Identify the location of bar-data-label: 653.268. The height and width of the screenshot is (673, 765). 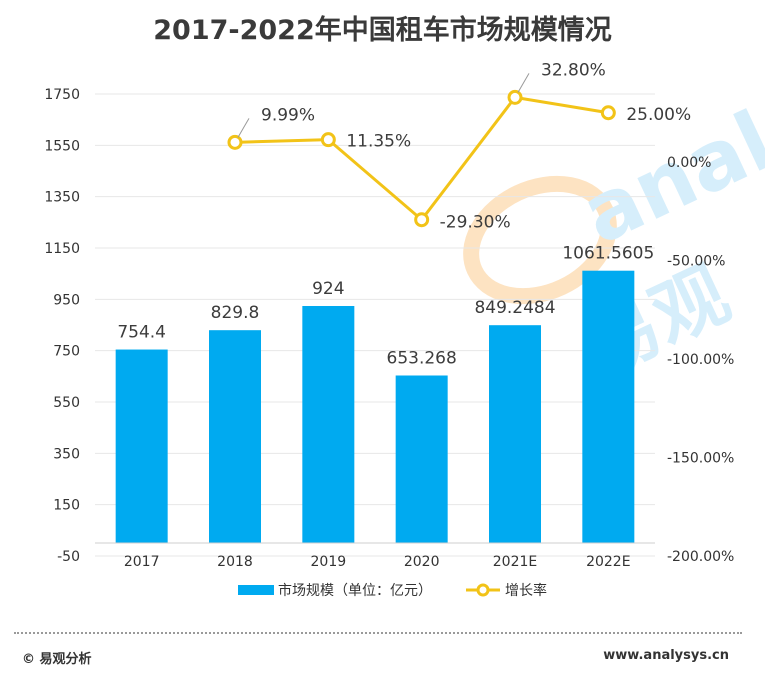
(422, 358).